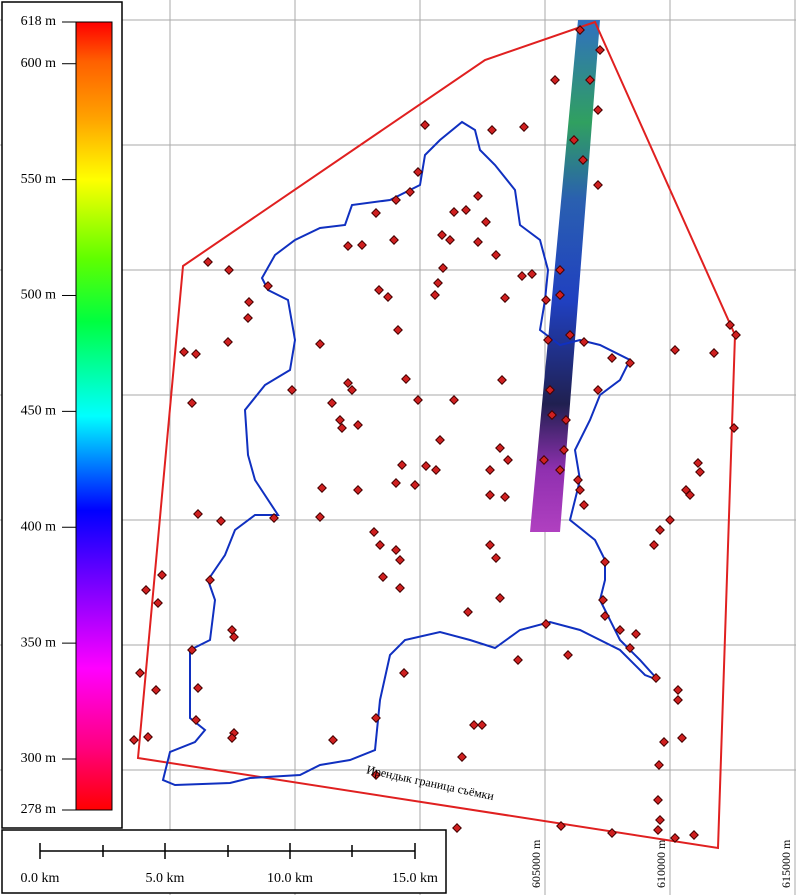 The width and height of the screenshot is (796, 895). I want to click on legend-label: 618 m, so click(39, 21).